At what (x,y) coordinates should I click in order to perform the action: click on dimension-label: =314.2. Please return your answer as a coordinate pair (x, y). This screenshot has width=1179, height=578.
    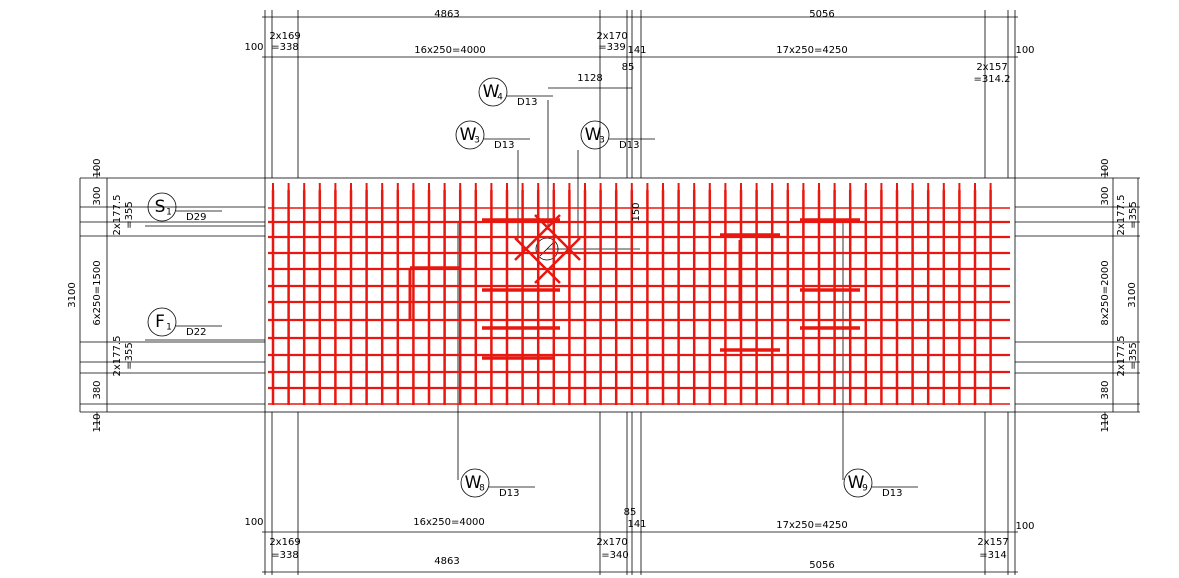
    Looking at the image, I should click on (991, 79).